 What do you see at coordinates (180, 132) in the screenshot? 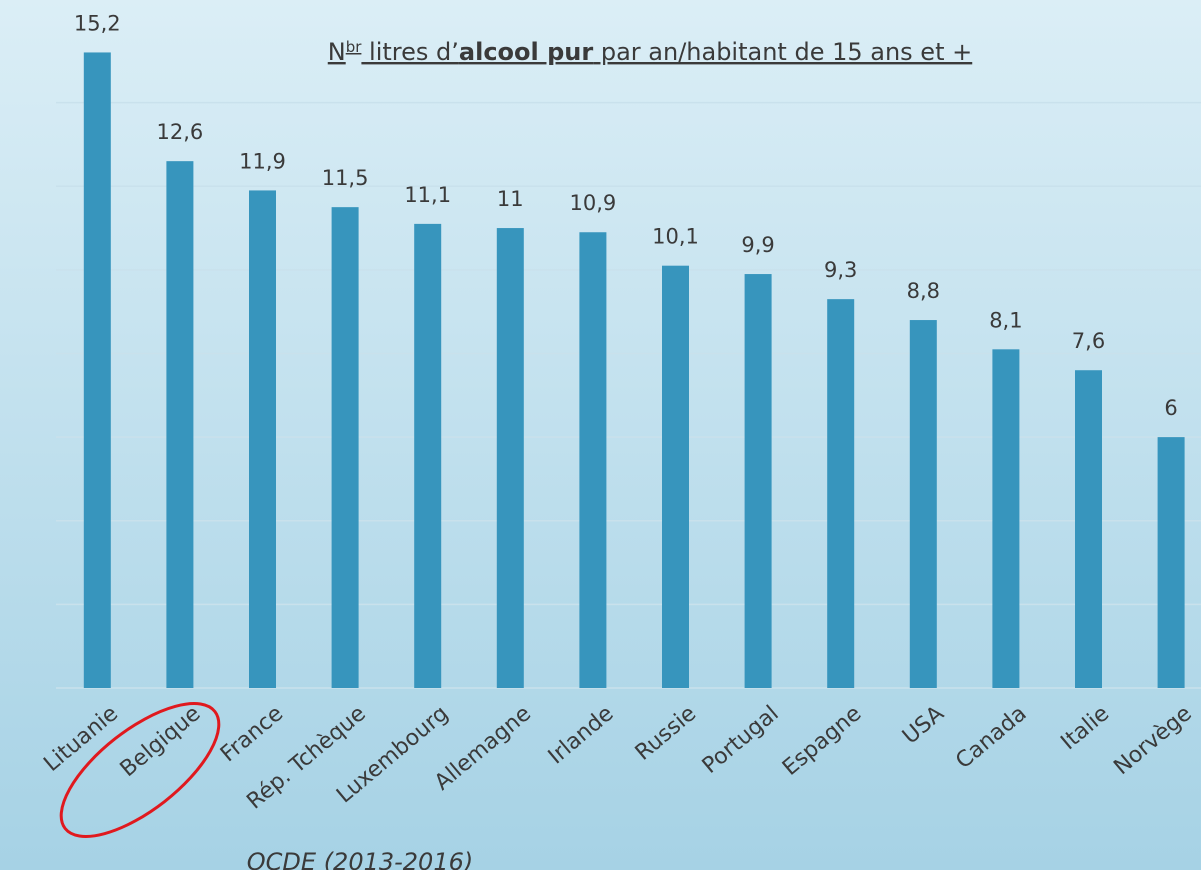
I see `value-label: 12,6` at bounding box center [180, 132].